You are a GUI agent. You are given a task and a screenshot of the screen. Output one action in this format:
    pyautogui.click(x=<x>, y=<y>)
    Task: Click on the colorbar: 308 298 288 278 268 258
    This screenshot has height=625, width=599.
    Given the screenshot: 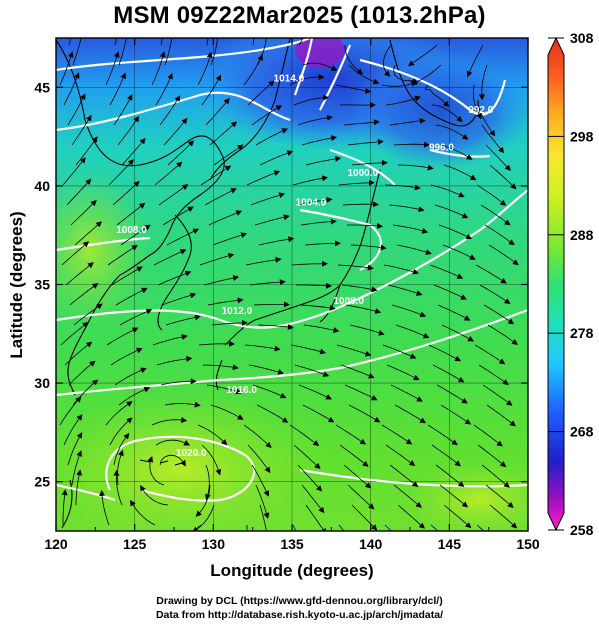 What is the action you would take?
    pyautogui.click(x=570, y=284)
    